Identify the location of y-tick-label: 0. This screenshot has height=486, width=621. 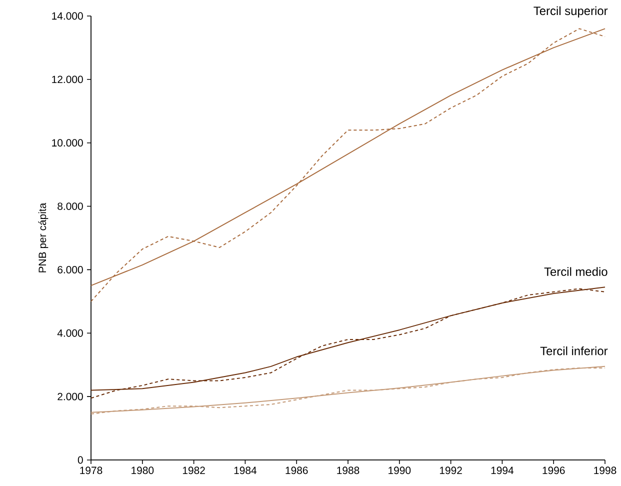
(80, 460).